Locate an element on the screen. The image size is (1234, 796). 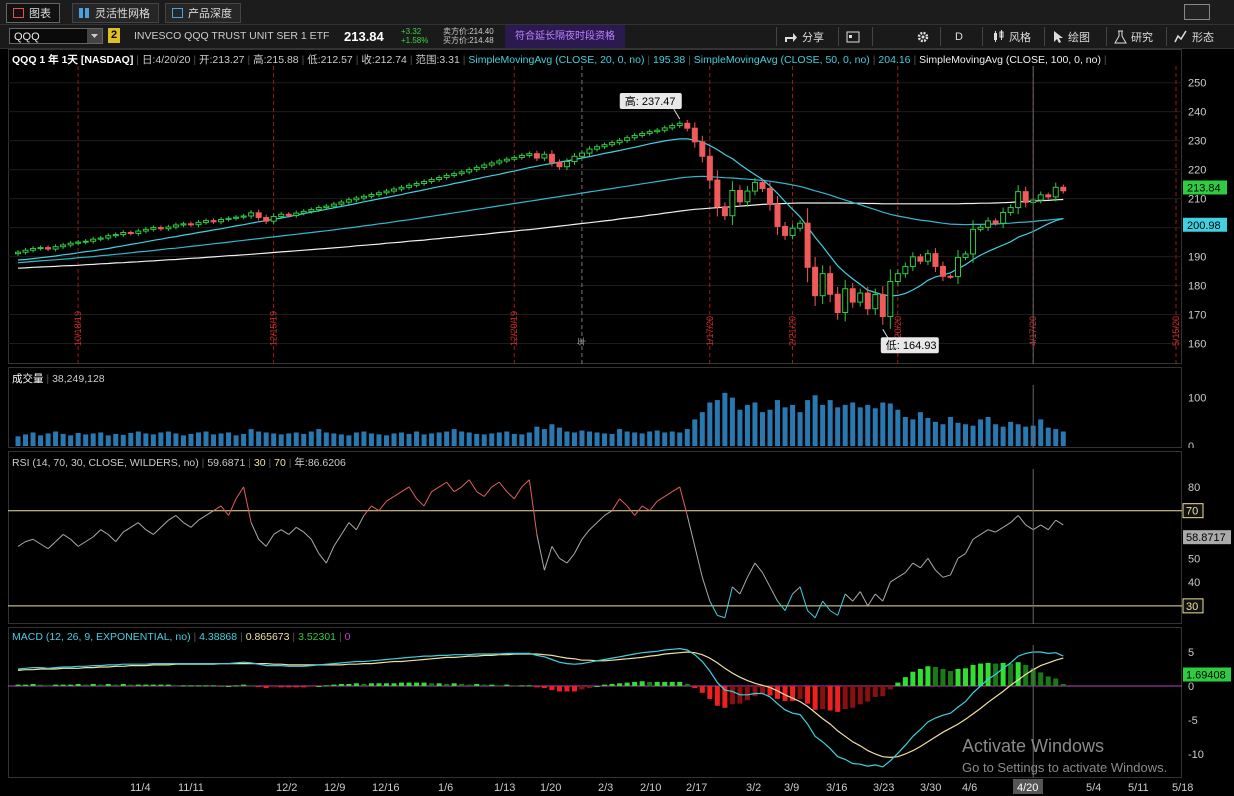
y-tick-label: -5 is located at coordinates (1193, 721).